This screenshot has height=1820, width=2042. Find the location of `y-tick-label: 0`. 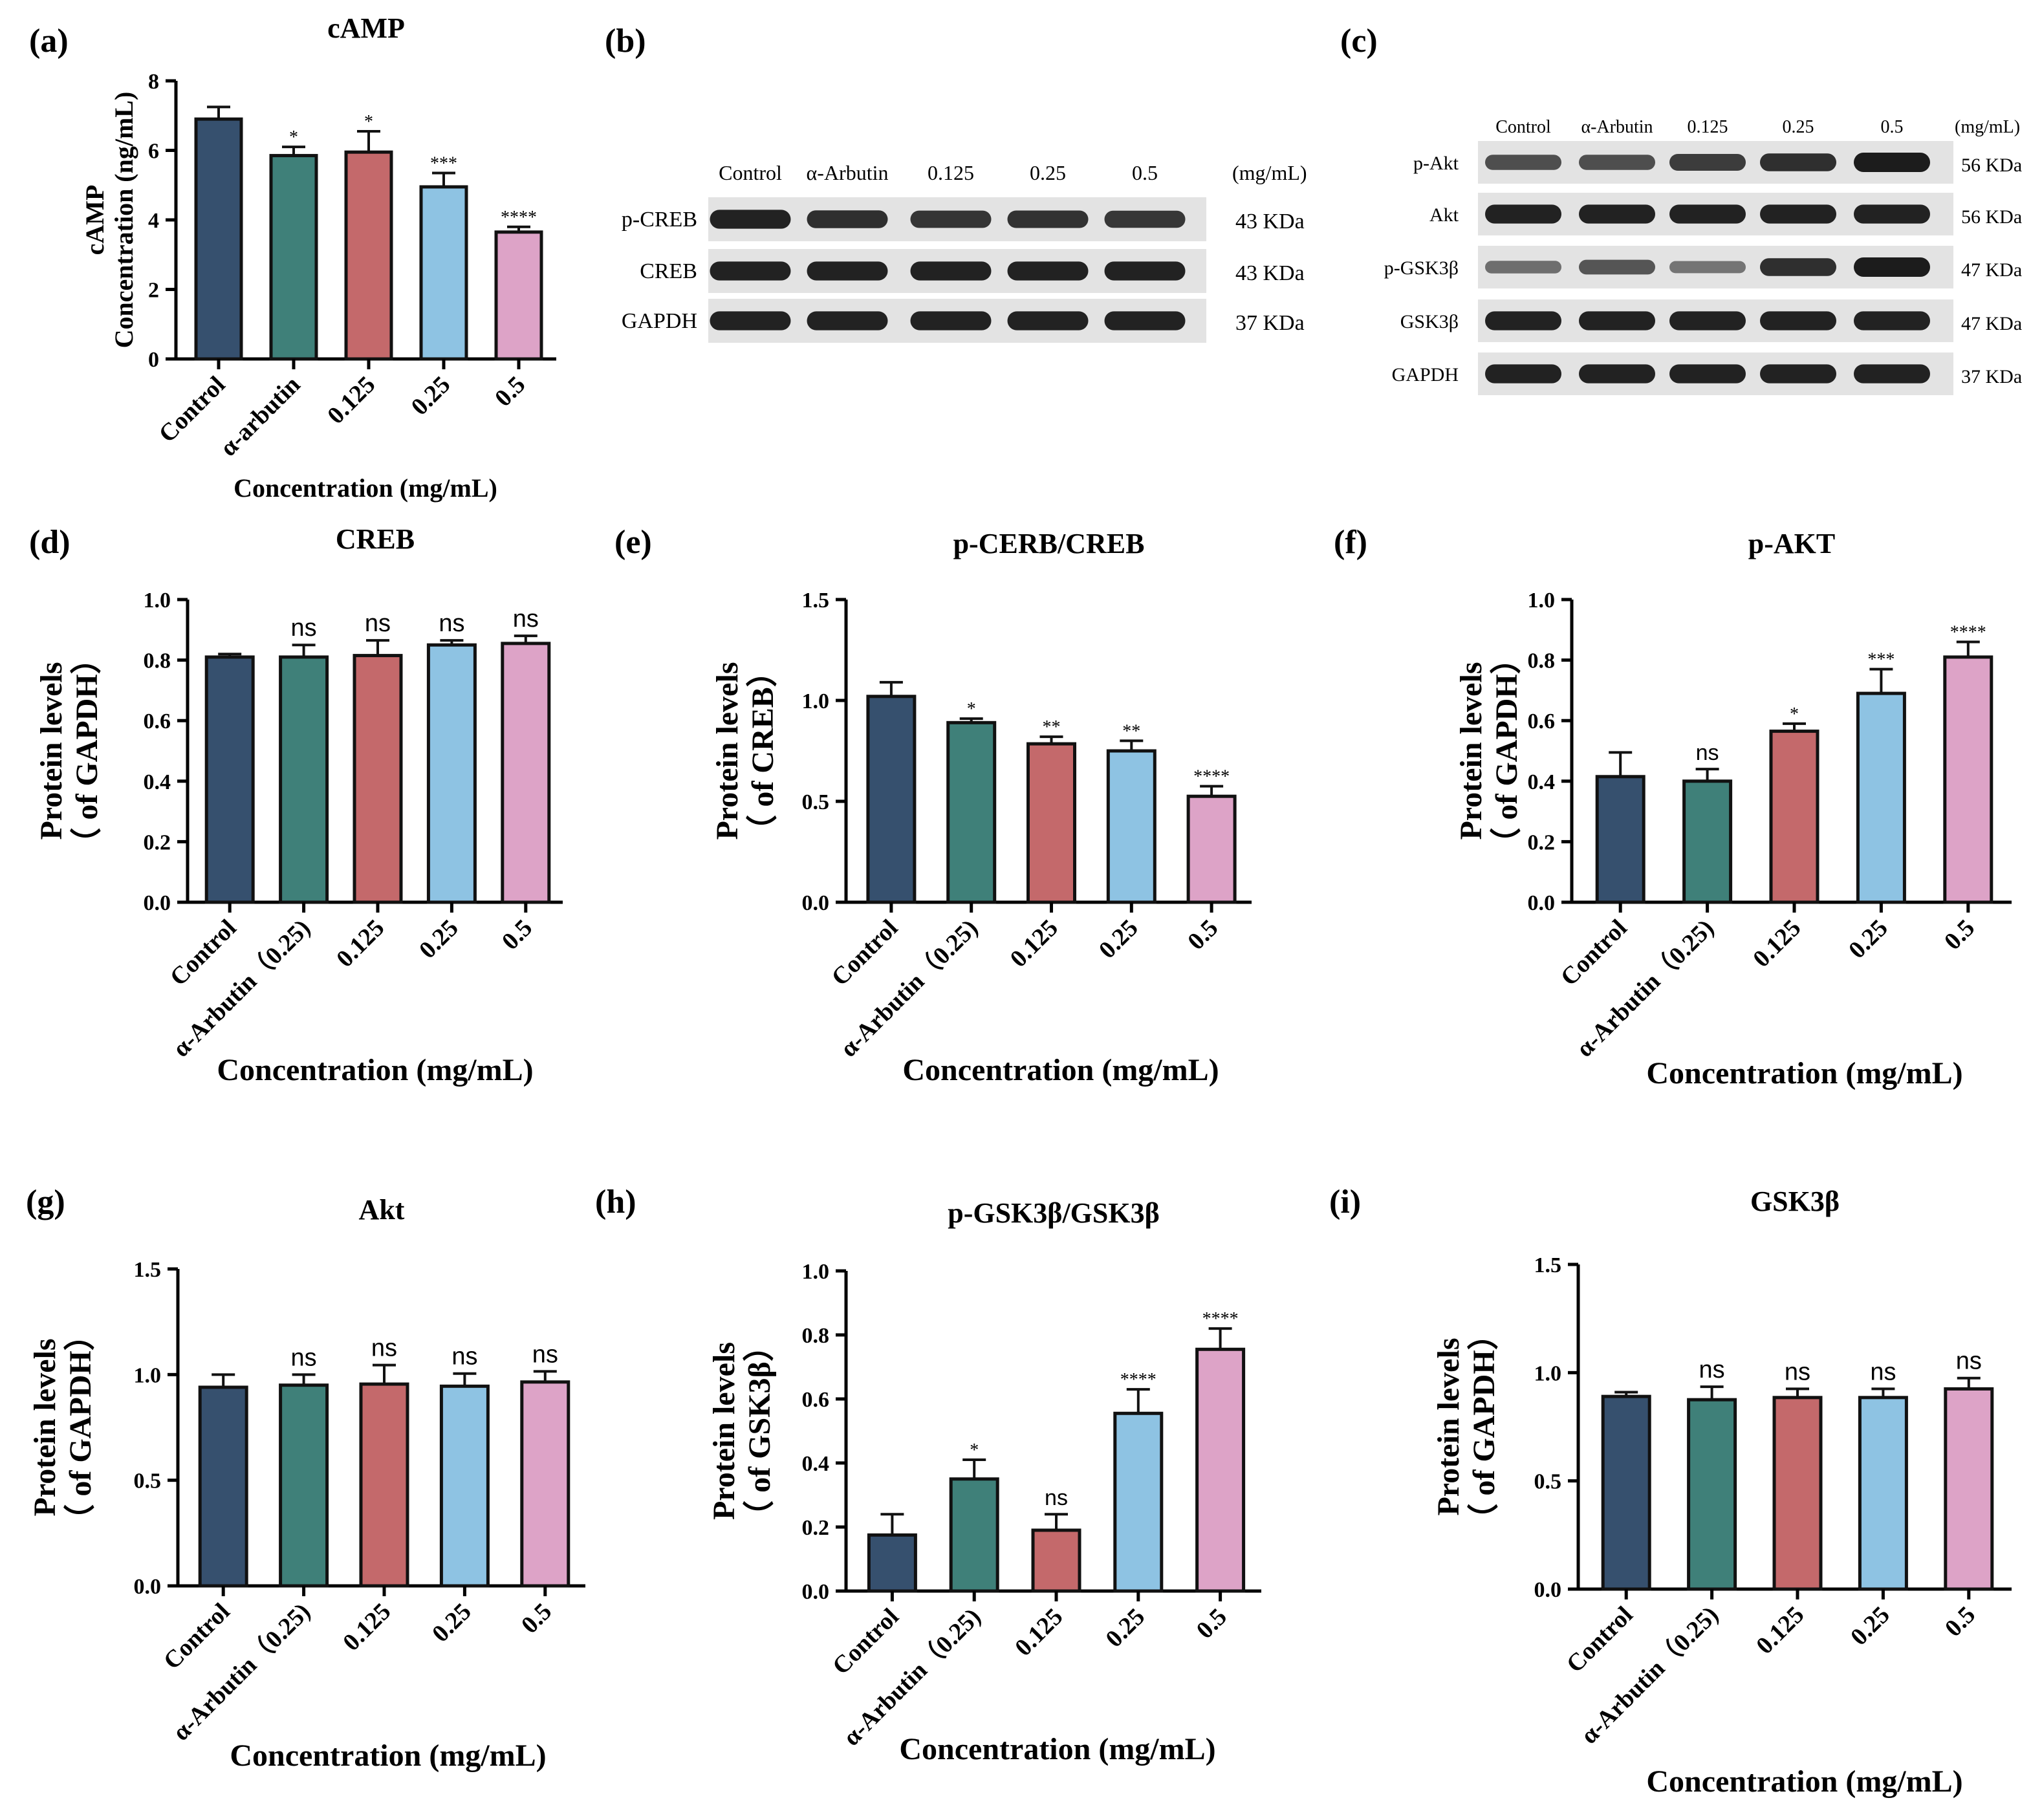

y-tick-label: 0 is located at coordinates (154, 360).